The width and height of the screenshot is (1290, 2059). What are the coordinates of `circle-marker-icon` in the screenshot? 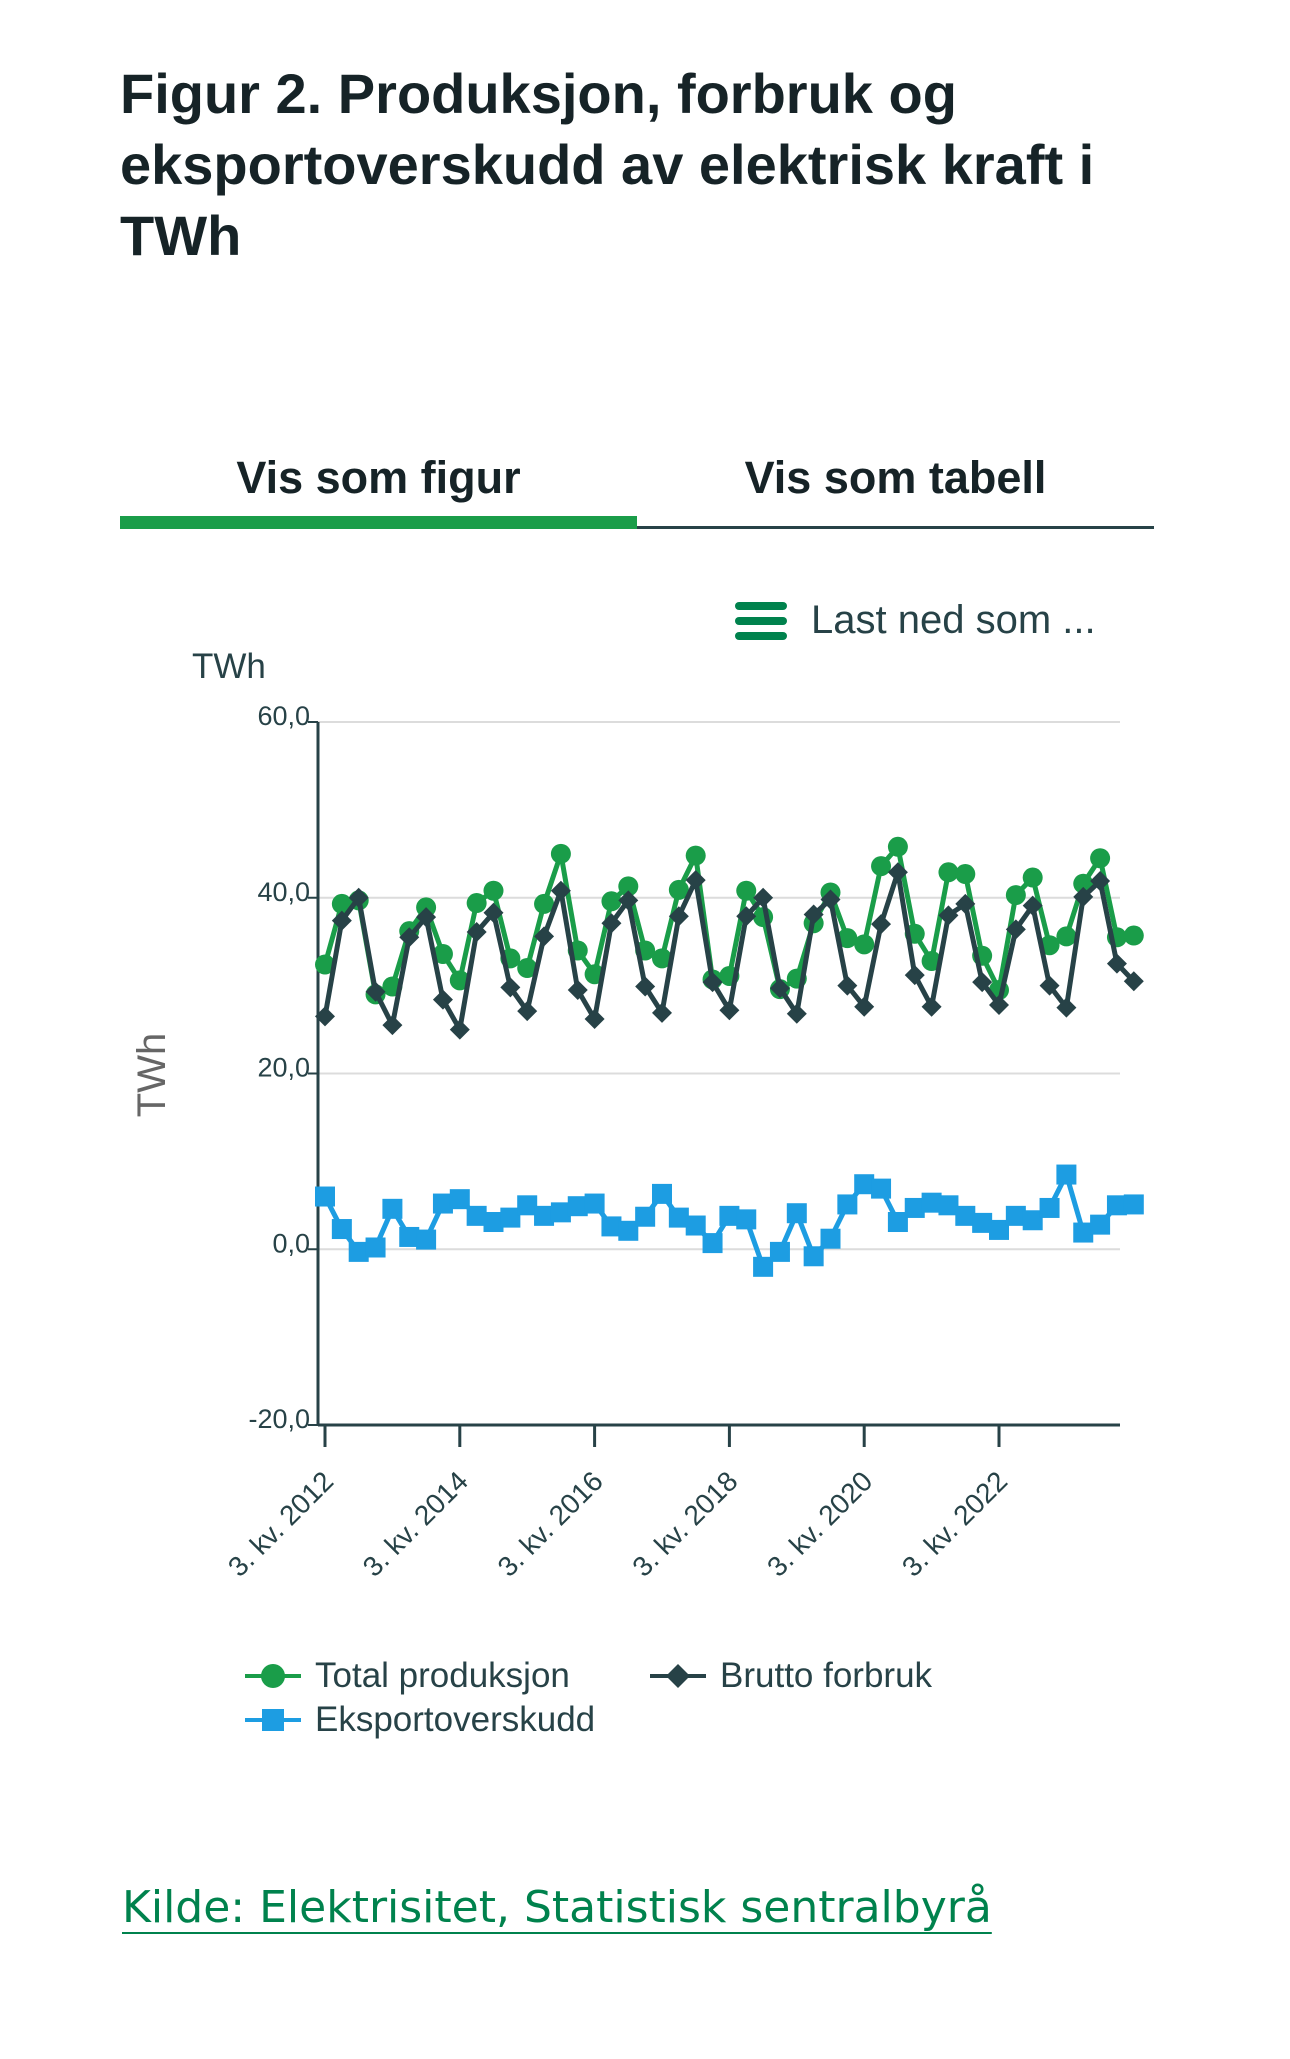 It's located at (273, 1676).